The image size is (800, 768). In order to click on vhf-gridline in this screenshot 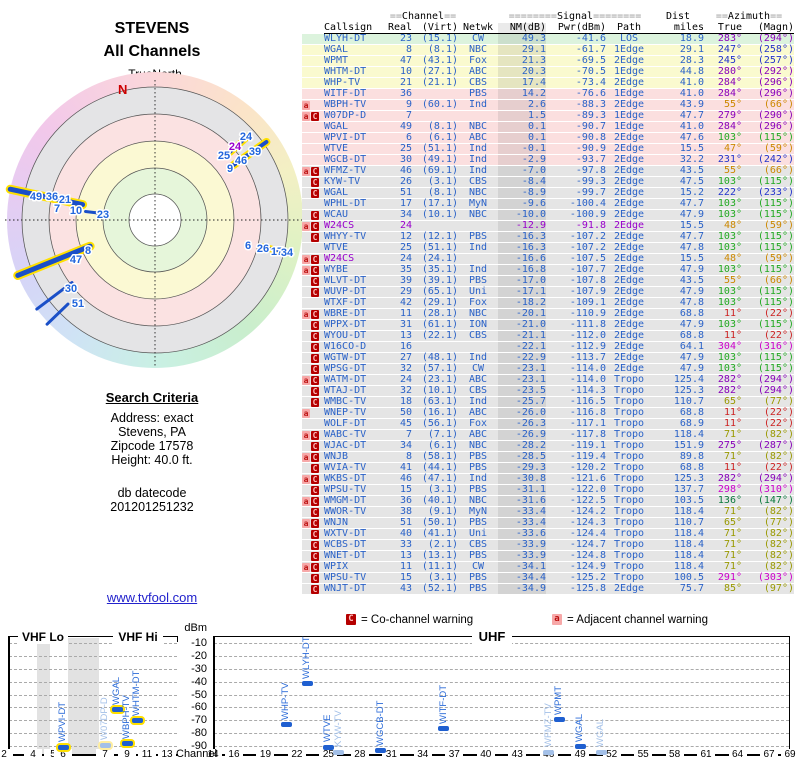, I will do `click(93, 643)`.